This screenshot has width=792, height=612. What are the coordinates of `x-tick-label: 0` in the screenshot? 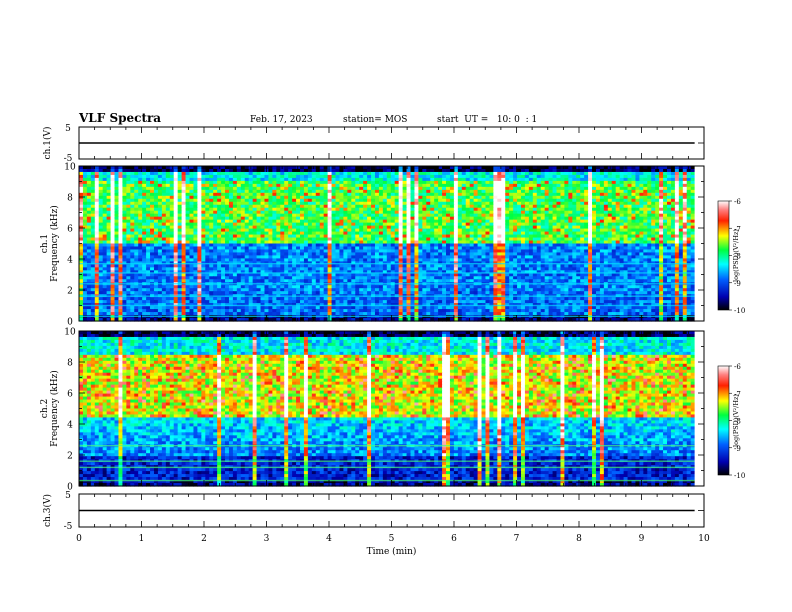 It's located at (79, 539).